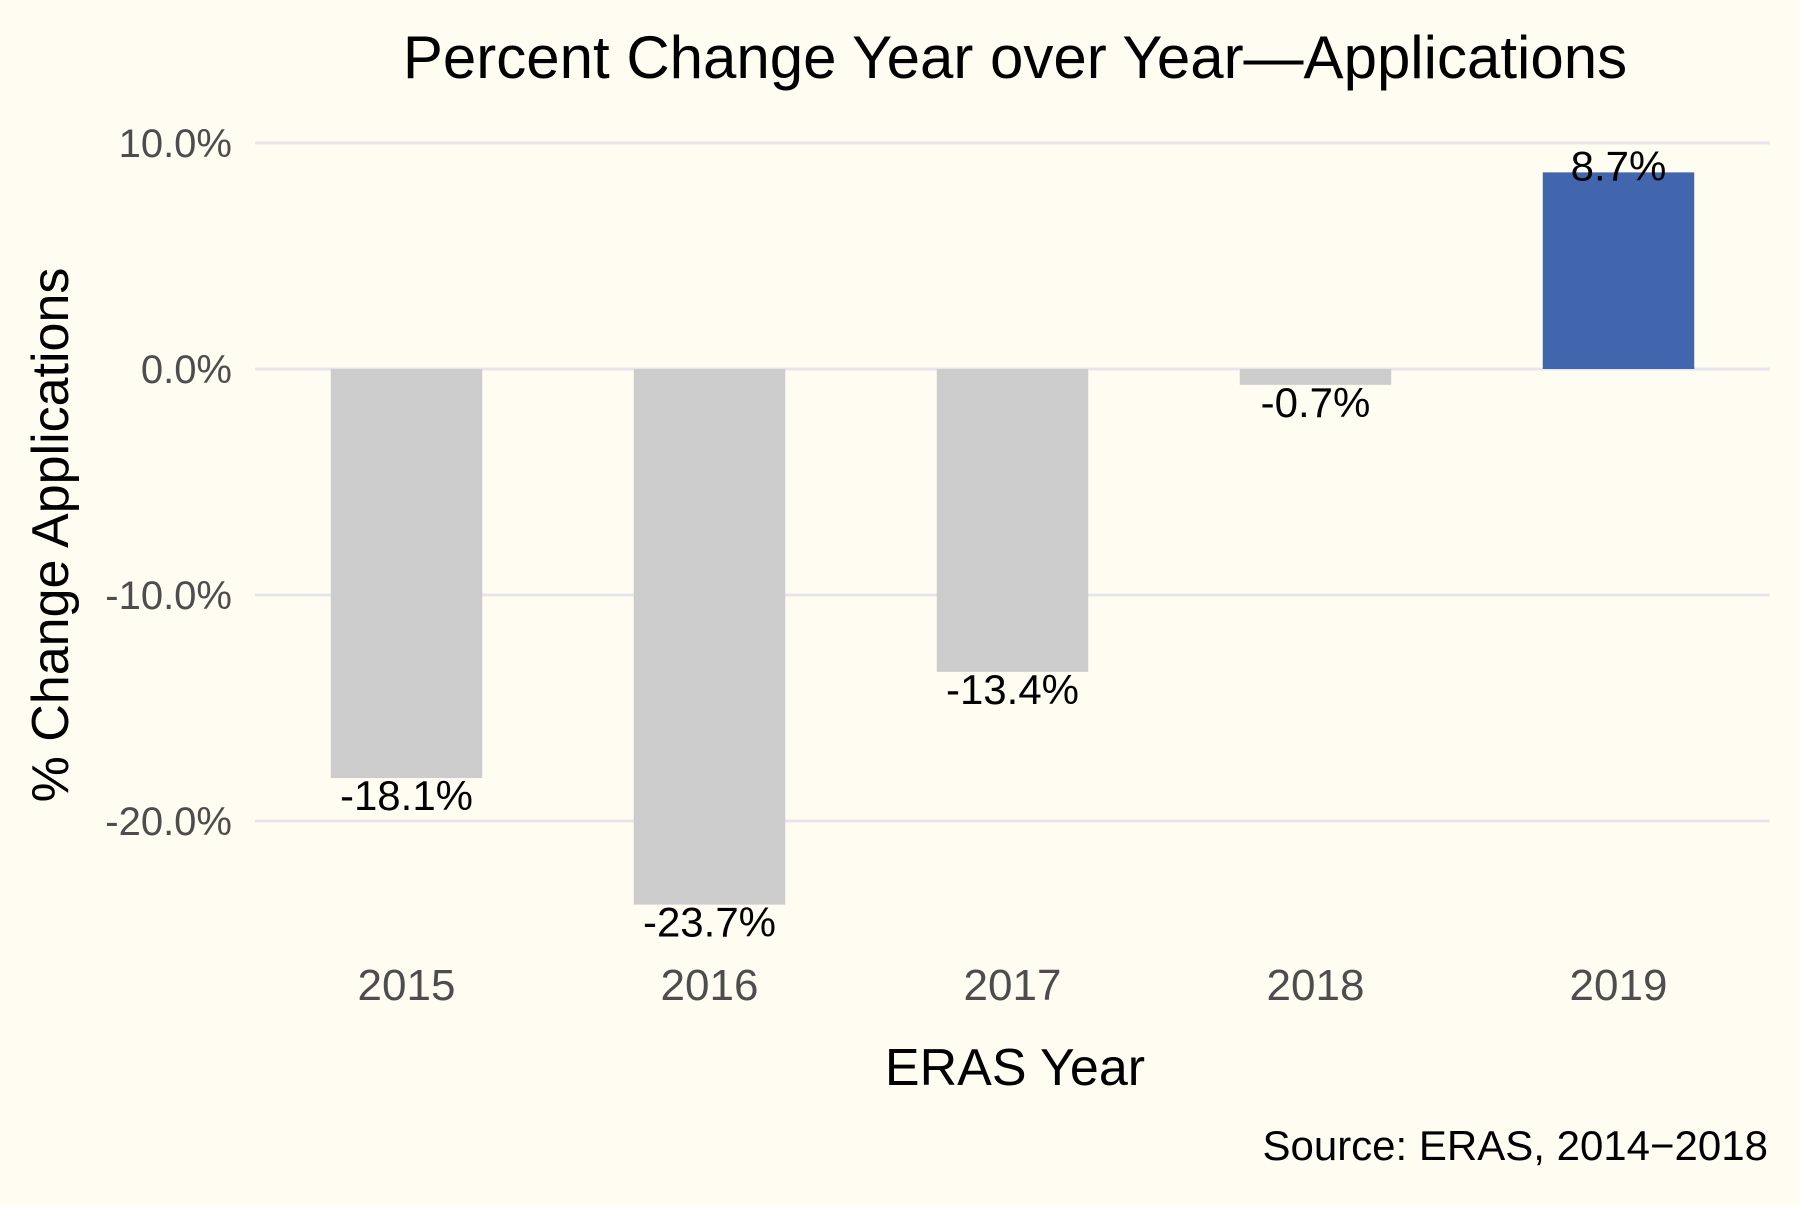 The width and height of the screenshot is (1800, 1205). Describe the element at coordinates (1619, 165) in the screenshot. I see `data-label-2019: 8.7%` at that location.